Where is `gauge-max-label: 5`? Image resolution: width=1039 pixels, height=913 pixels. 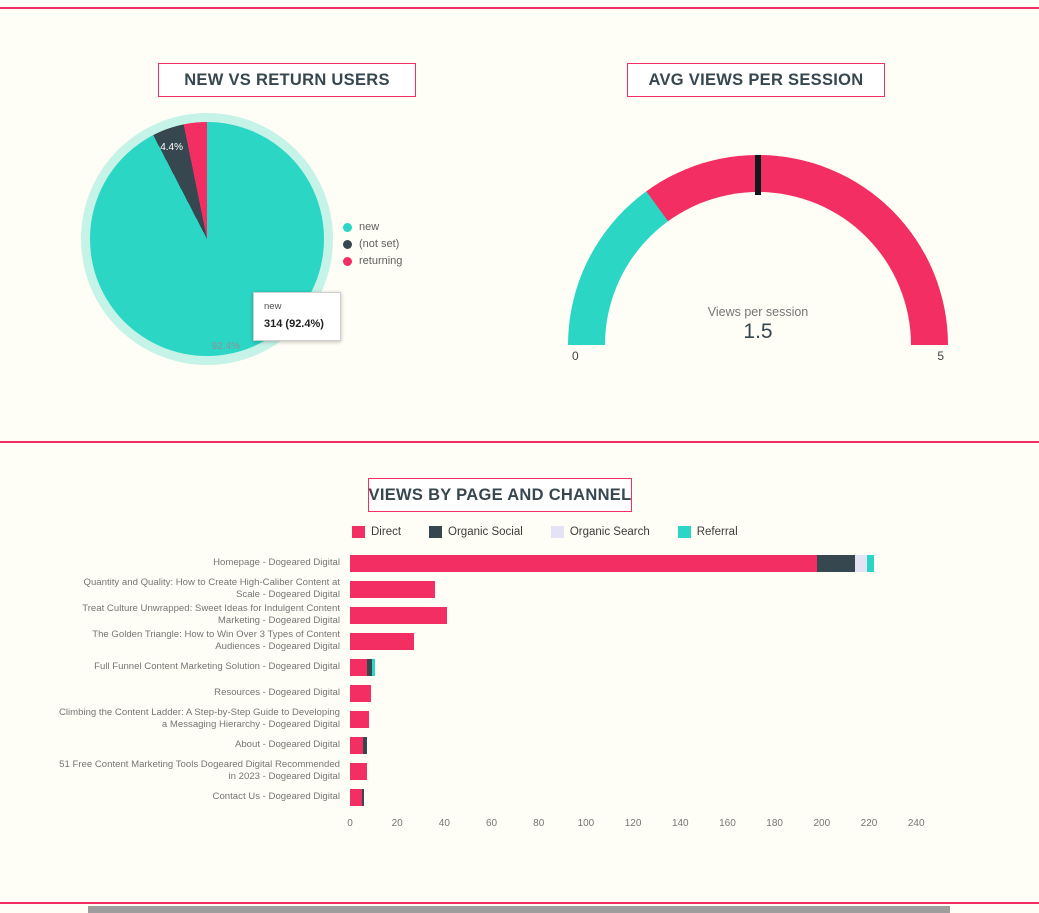 gauge-max-label: 5 is located at coordinates (940, 356).